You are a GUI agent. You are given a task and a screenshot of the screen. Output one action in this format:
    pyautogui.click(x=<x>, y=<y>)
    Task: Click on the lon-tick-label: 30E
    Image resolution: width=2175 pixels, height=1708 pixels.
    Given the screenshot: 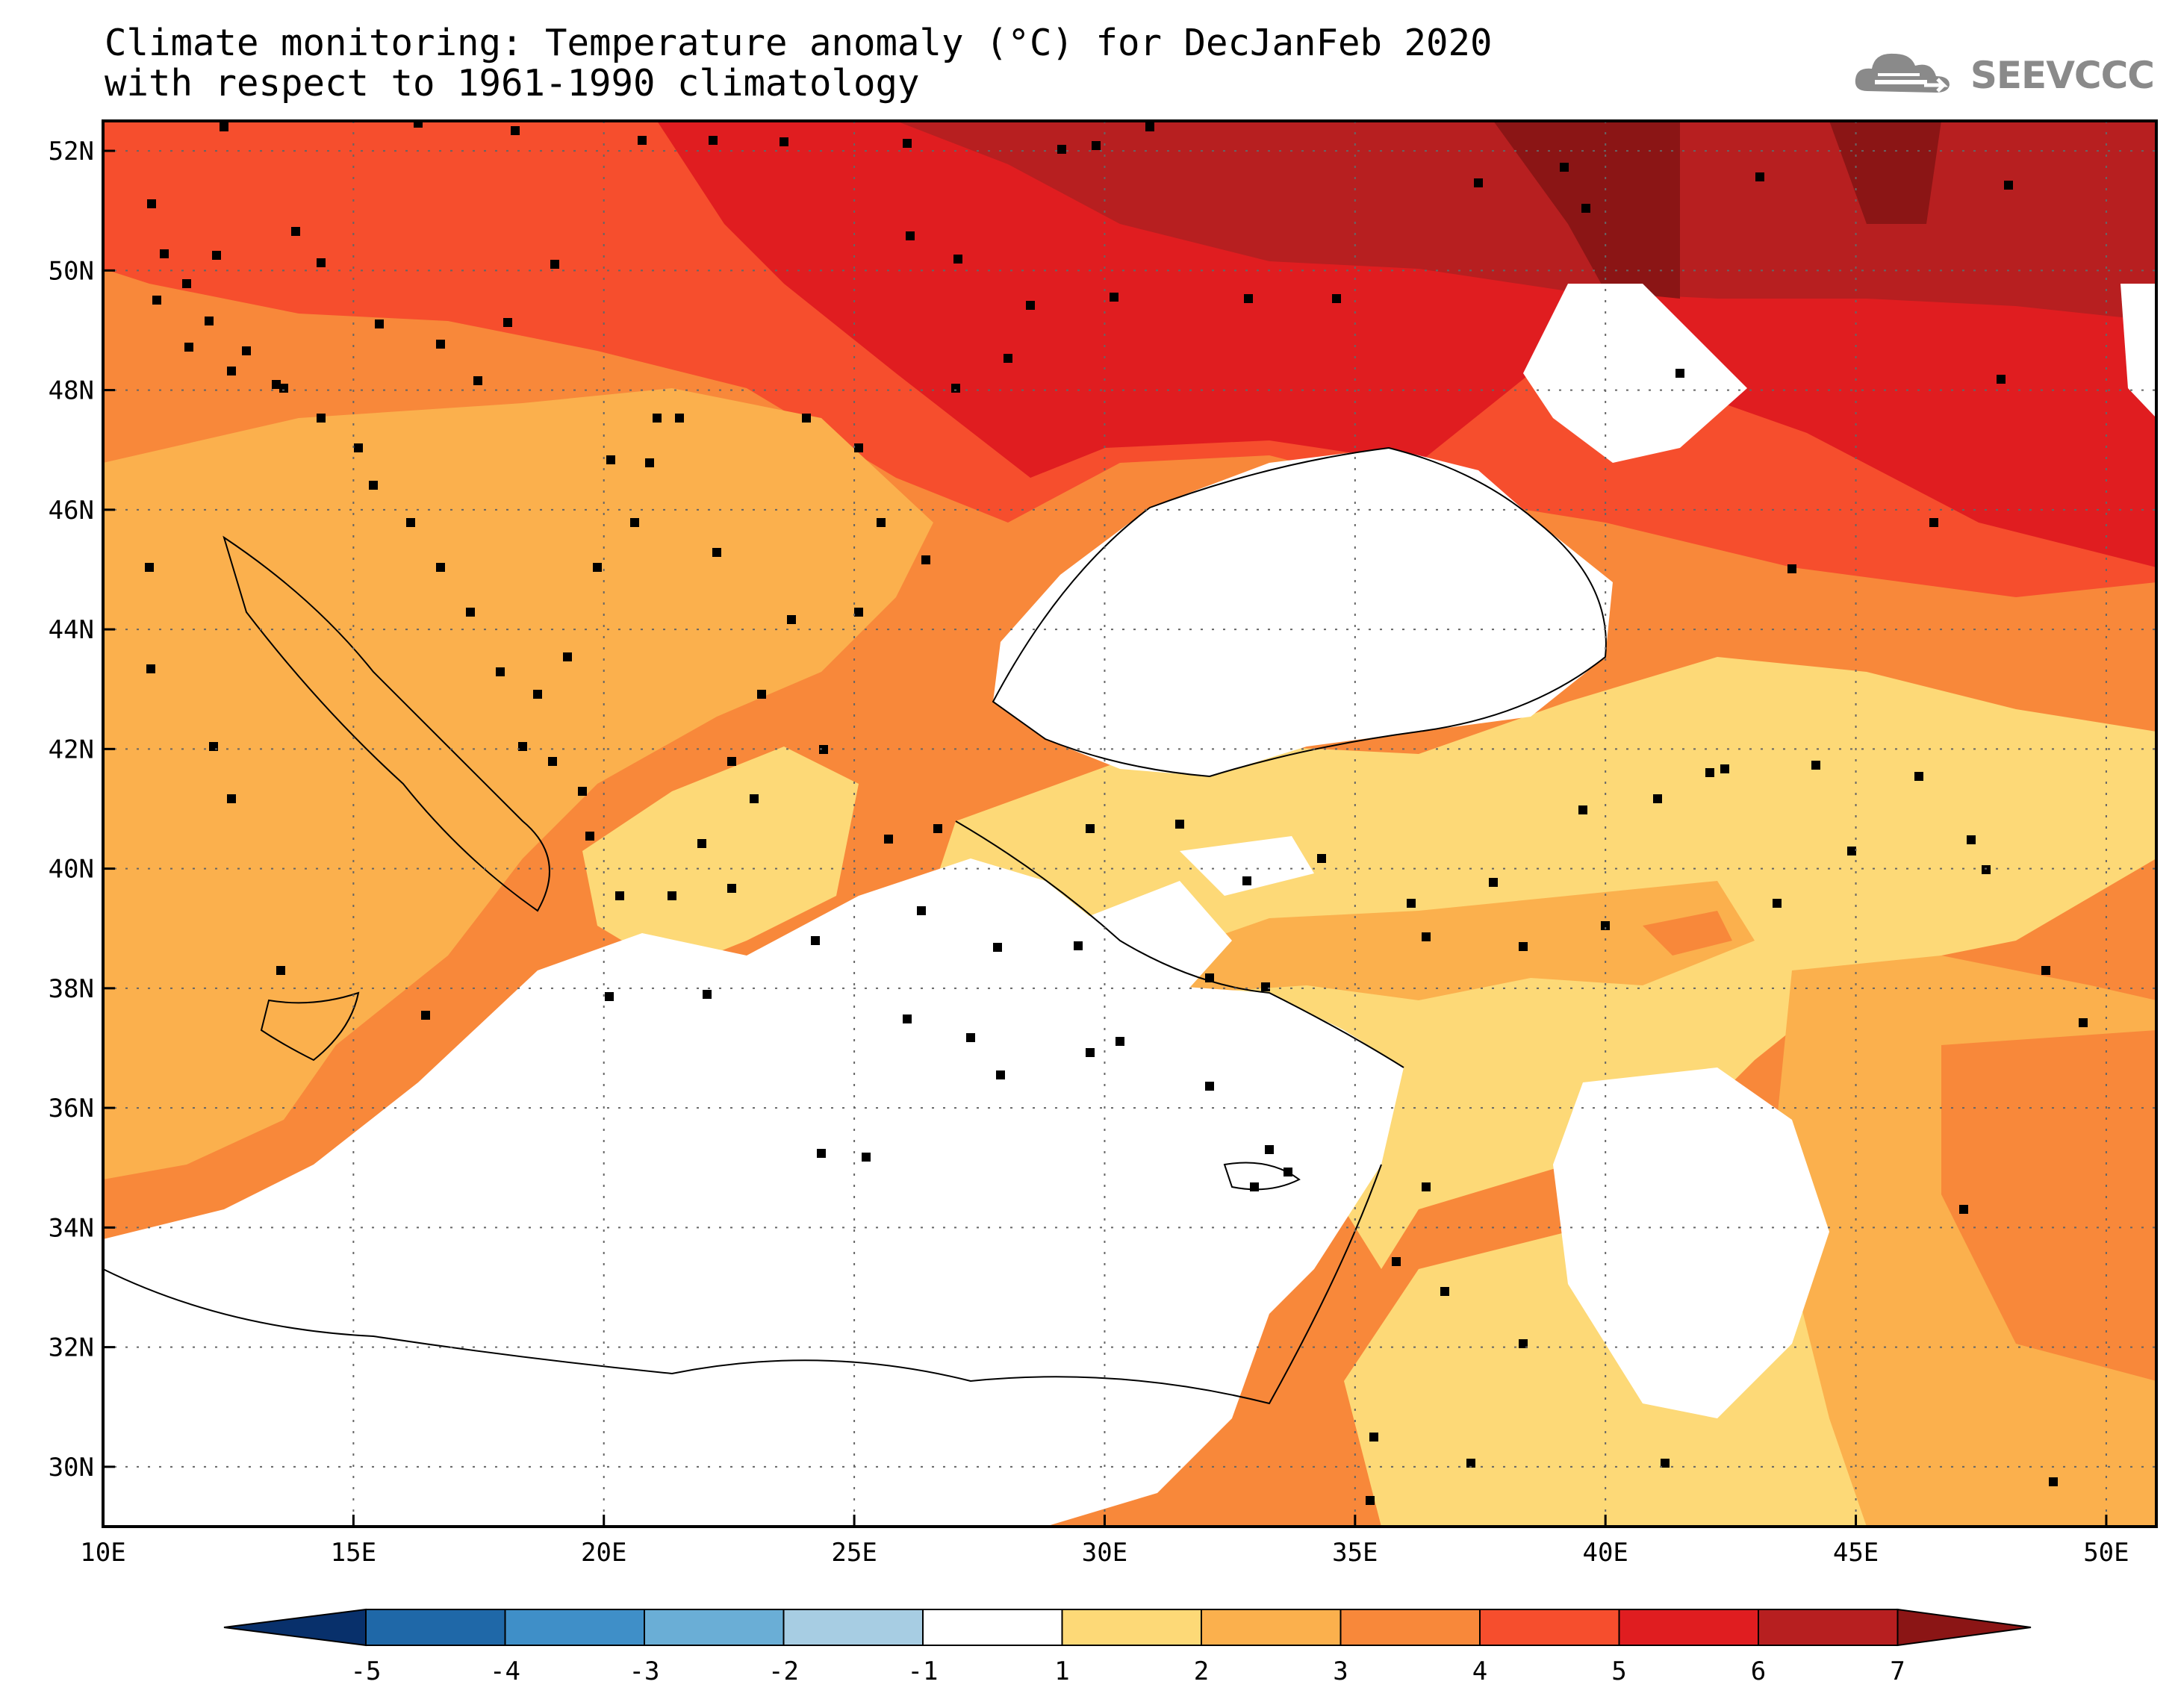 What is the action you would take?
    pyautogui.click(x=1104, y=1553)
    